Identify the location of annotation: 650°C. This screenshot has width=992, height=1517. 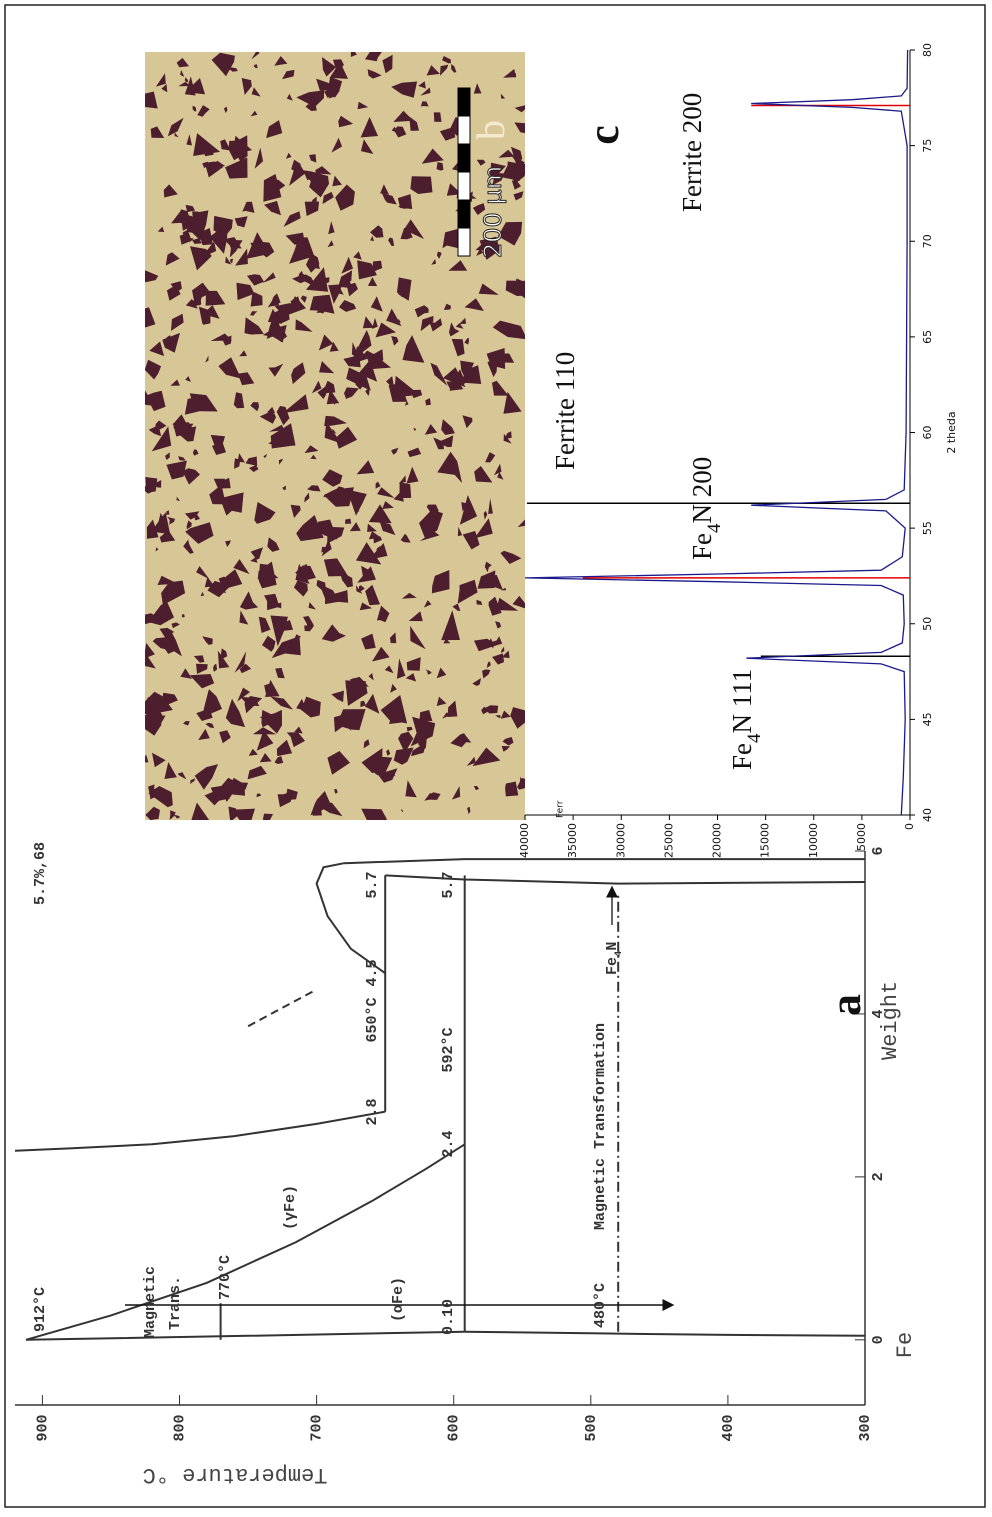
(372, 1019).